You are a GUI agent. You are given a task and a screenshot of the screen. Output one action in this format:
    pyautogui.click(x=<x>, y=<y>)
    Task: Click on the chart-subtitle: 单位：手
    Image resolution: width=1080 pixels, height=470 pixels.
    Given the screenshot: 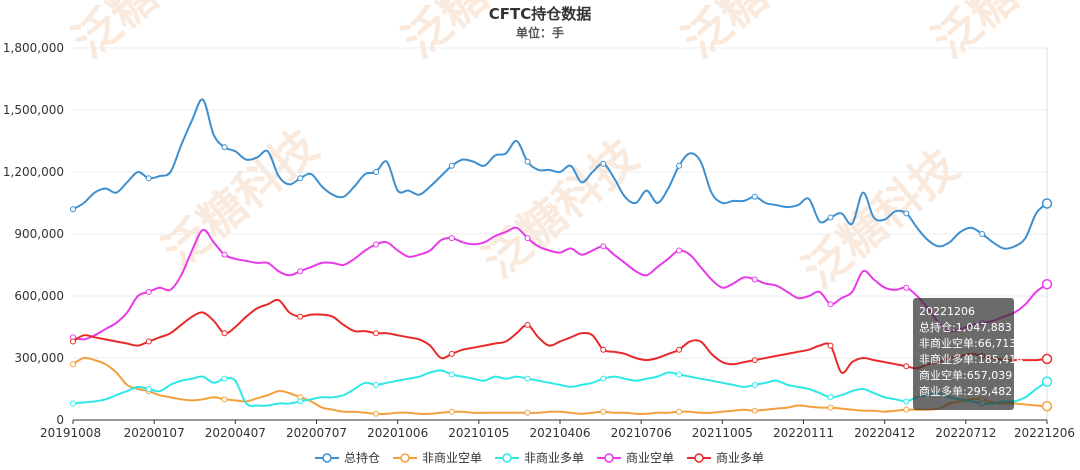 What is the action you would take?
    pyautogui.click(x=540, y=32)
    